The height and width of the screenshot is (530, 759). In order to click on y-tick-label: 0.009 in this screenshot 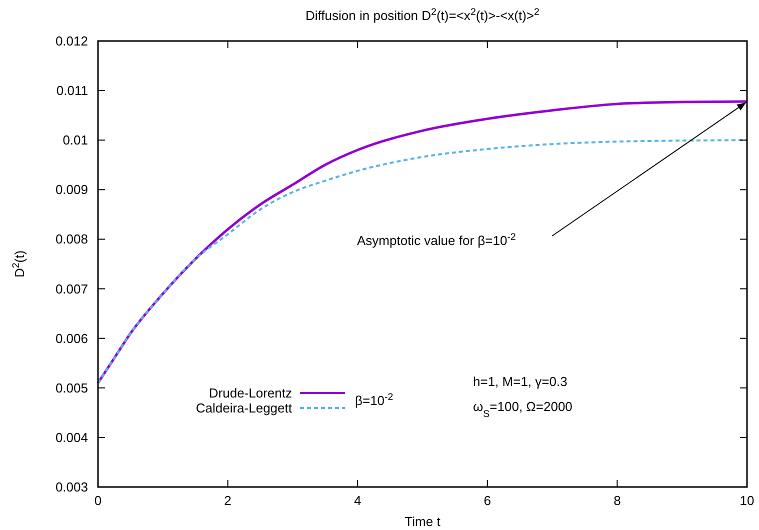, I will do `click(71, 190)`.